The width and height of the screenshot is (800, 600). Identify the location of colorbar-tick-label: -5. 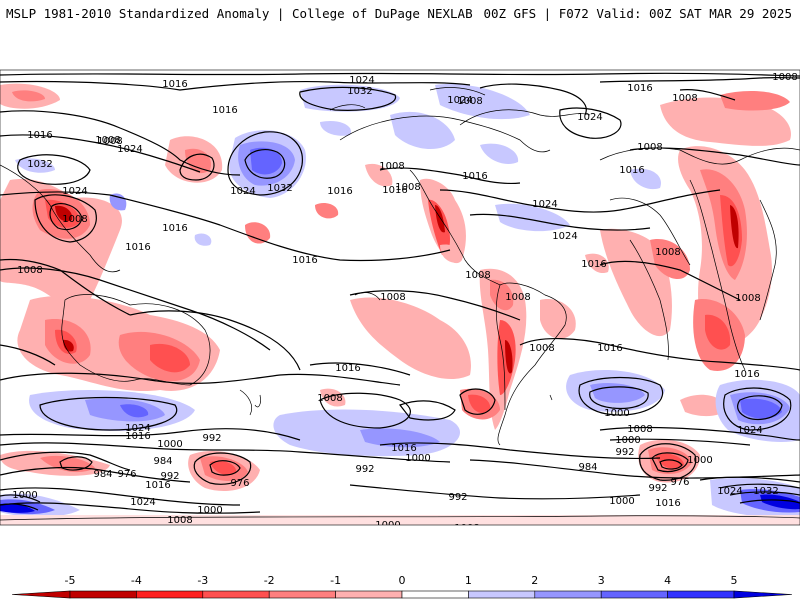
(70, 580).